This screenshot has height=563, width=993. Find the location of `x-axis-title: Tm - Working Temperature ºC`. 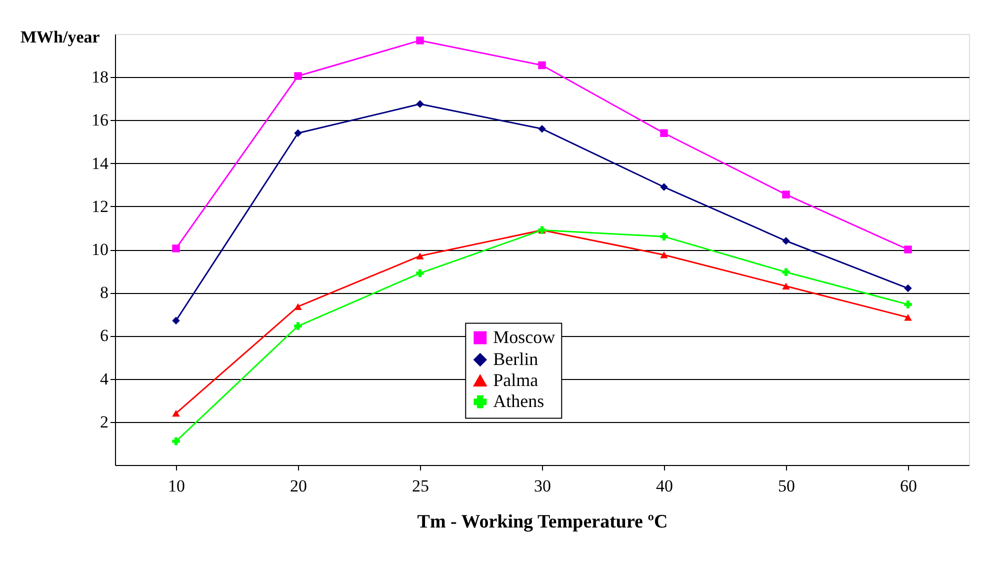

x-axis-title: Tm - Working Temperature ºC is located at coordinates (542, 522).